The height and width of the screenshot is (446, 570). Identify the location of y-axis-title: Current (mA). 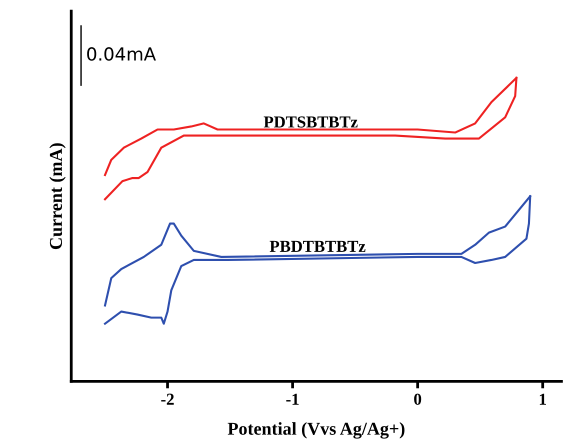
(57, 196).